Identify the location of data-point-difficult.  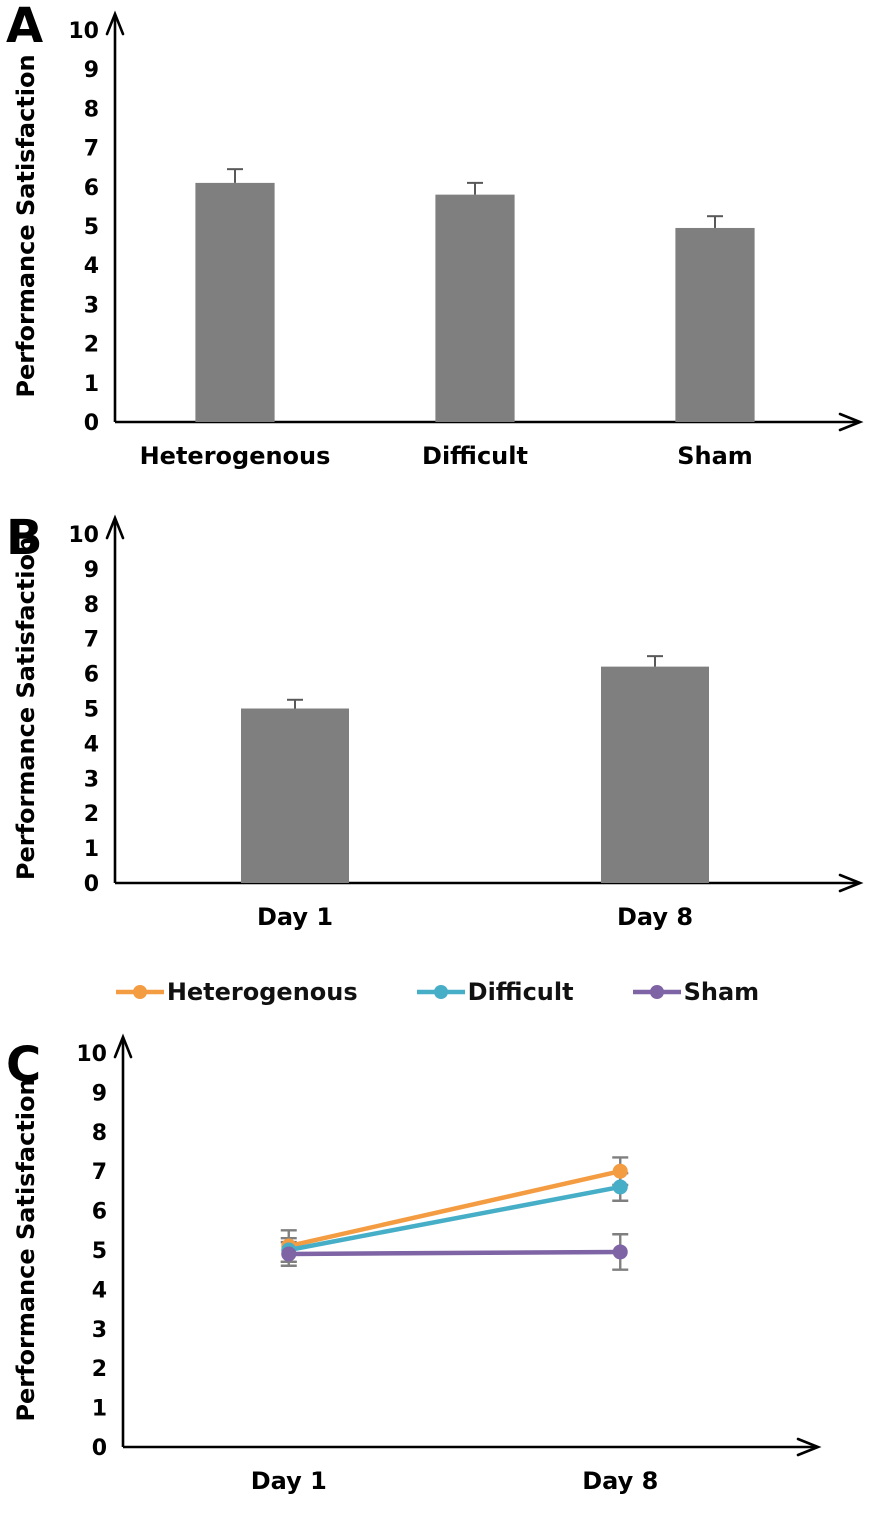
(620, 1187).